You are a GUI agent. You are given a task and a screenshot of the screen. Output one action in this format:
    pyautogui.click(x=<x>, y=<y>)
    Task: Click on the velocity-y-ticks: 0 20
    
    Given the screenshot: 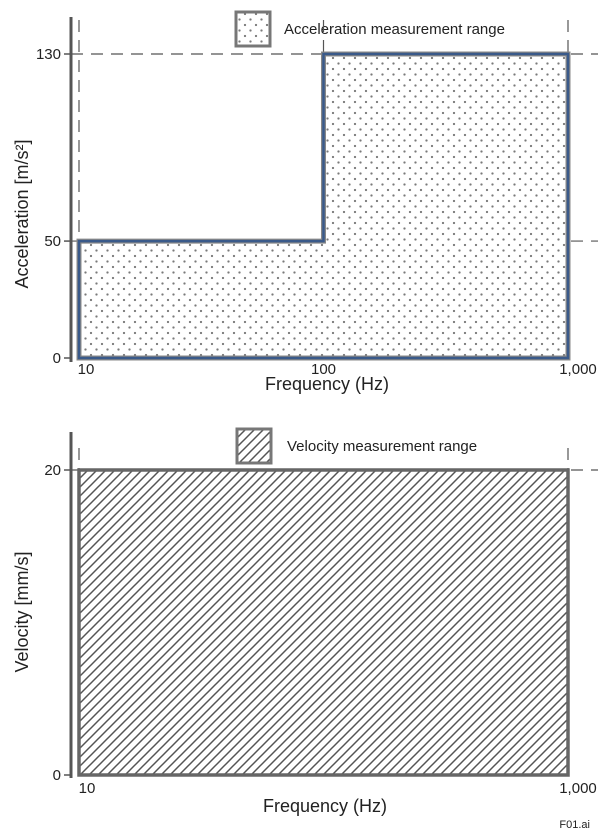 What is the action you would take?
    pyautogui.click(x=57, y=623)
    